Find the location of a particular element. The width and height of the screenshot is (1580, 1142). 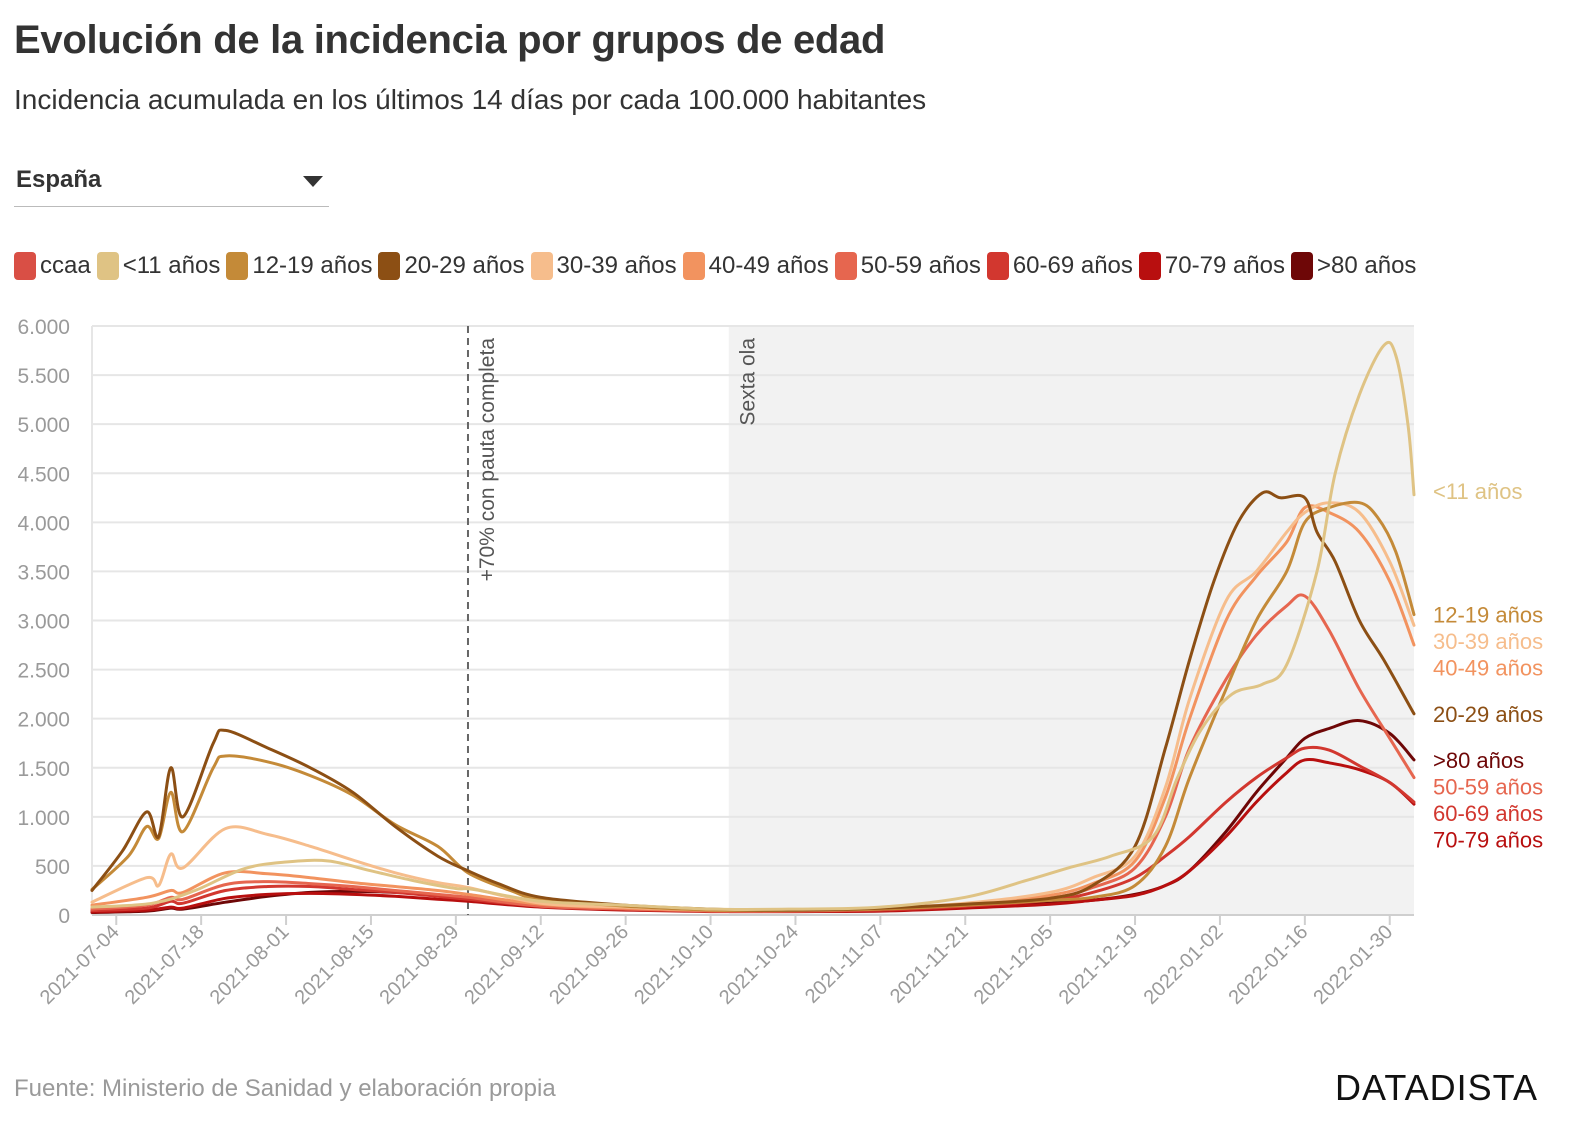

legend-label: 30-39 años is located at coordinates (616, 265).